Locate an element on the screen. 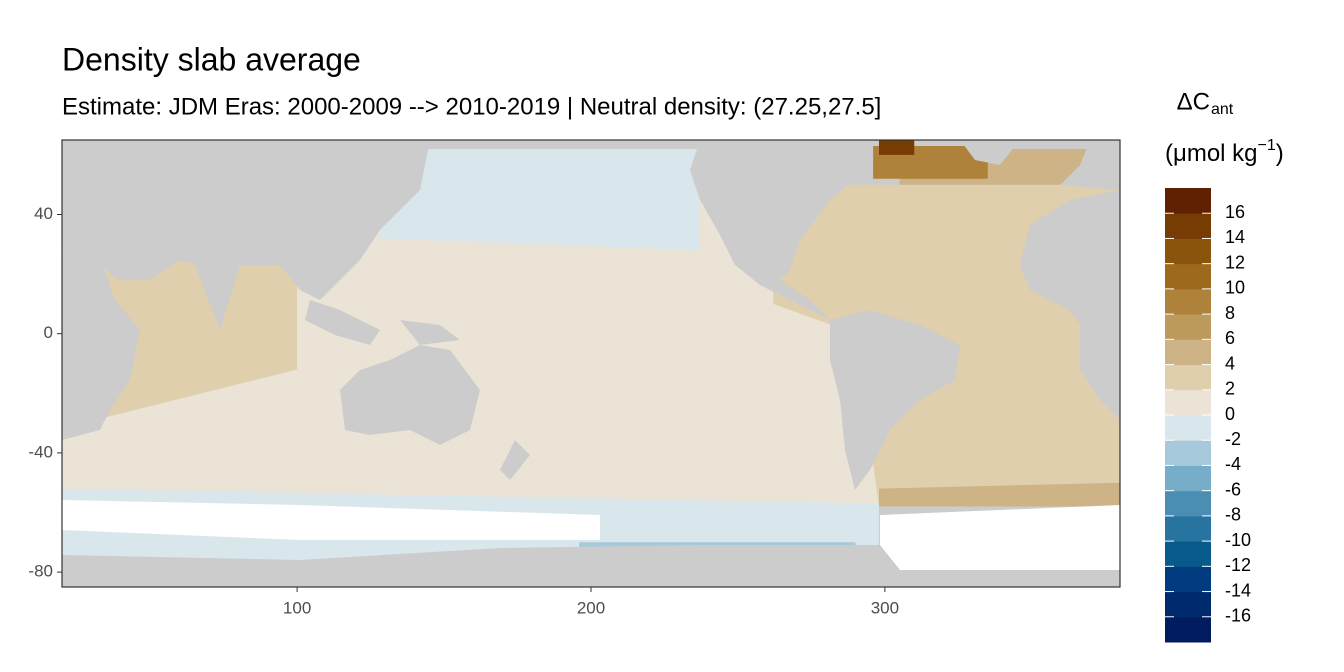  legend-unit-sup: −1 is located at coordinates (1267, 145).